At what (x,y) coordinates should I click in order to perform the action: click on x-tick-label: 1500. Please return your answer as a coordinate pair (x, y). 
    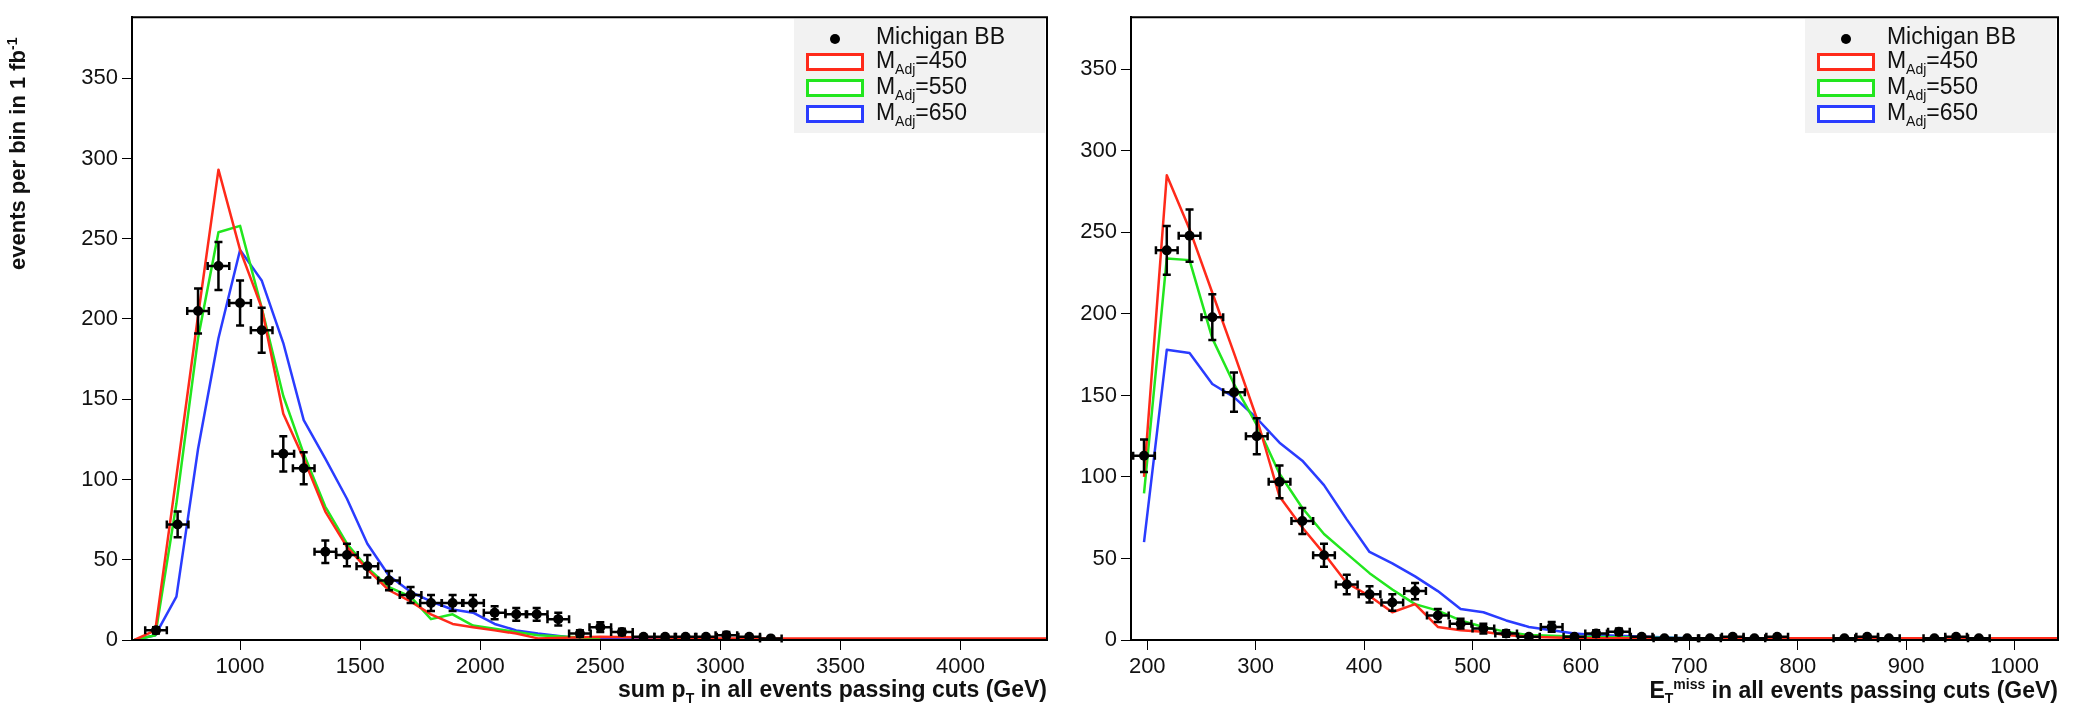
    Looking at the image, I should click on (360, 666).